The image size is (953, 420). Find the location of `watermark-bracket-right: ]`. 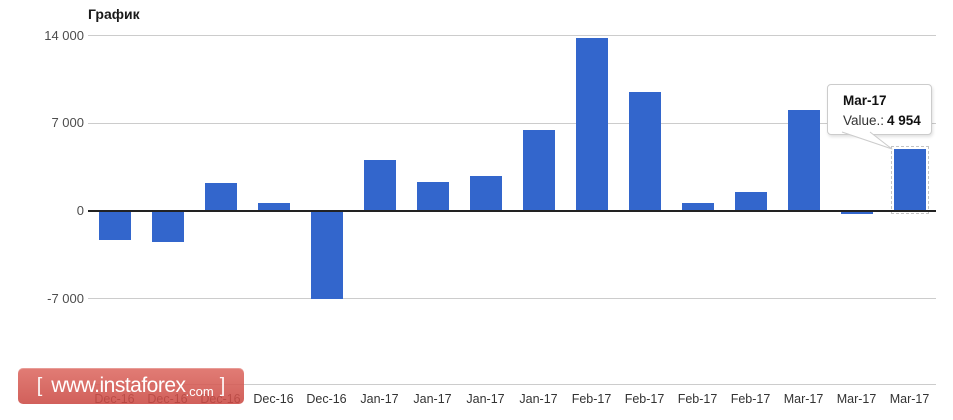

watermark-bracket-right: ] is located at coordinates (222, 385).